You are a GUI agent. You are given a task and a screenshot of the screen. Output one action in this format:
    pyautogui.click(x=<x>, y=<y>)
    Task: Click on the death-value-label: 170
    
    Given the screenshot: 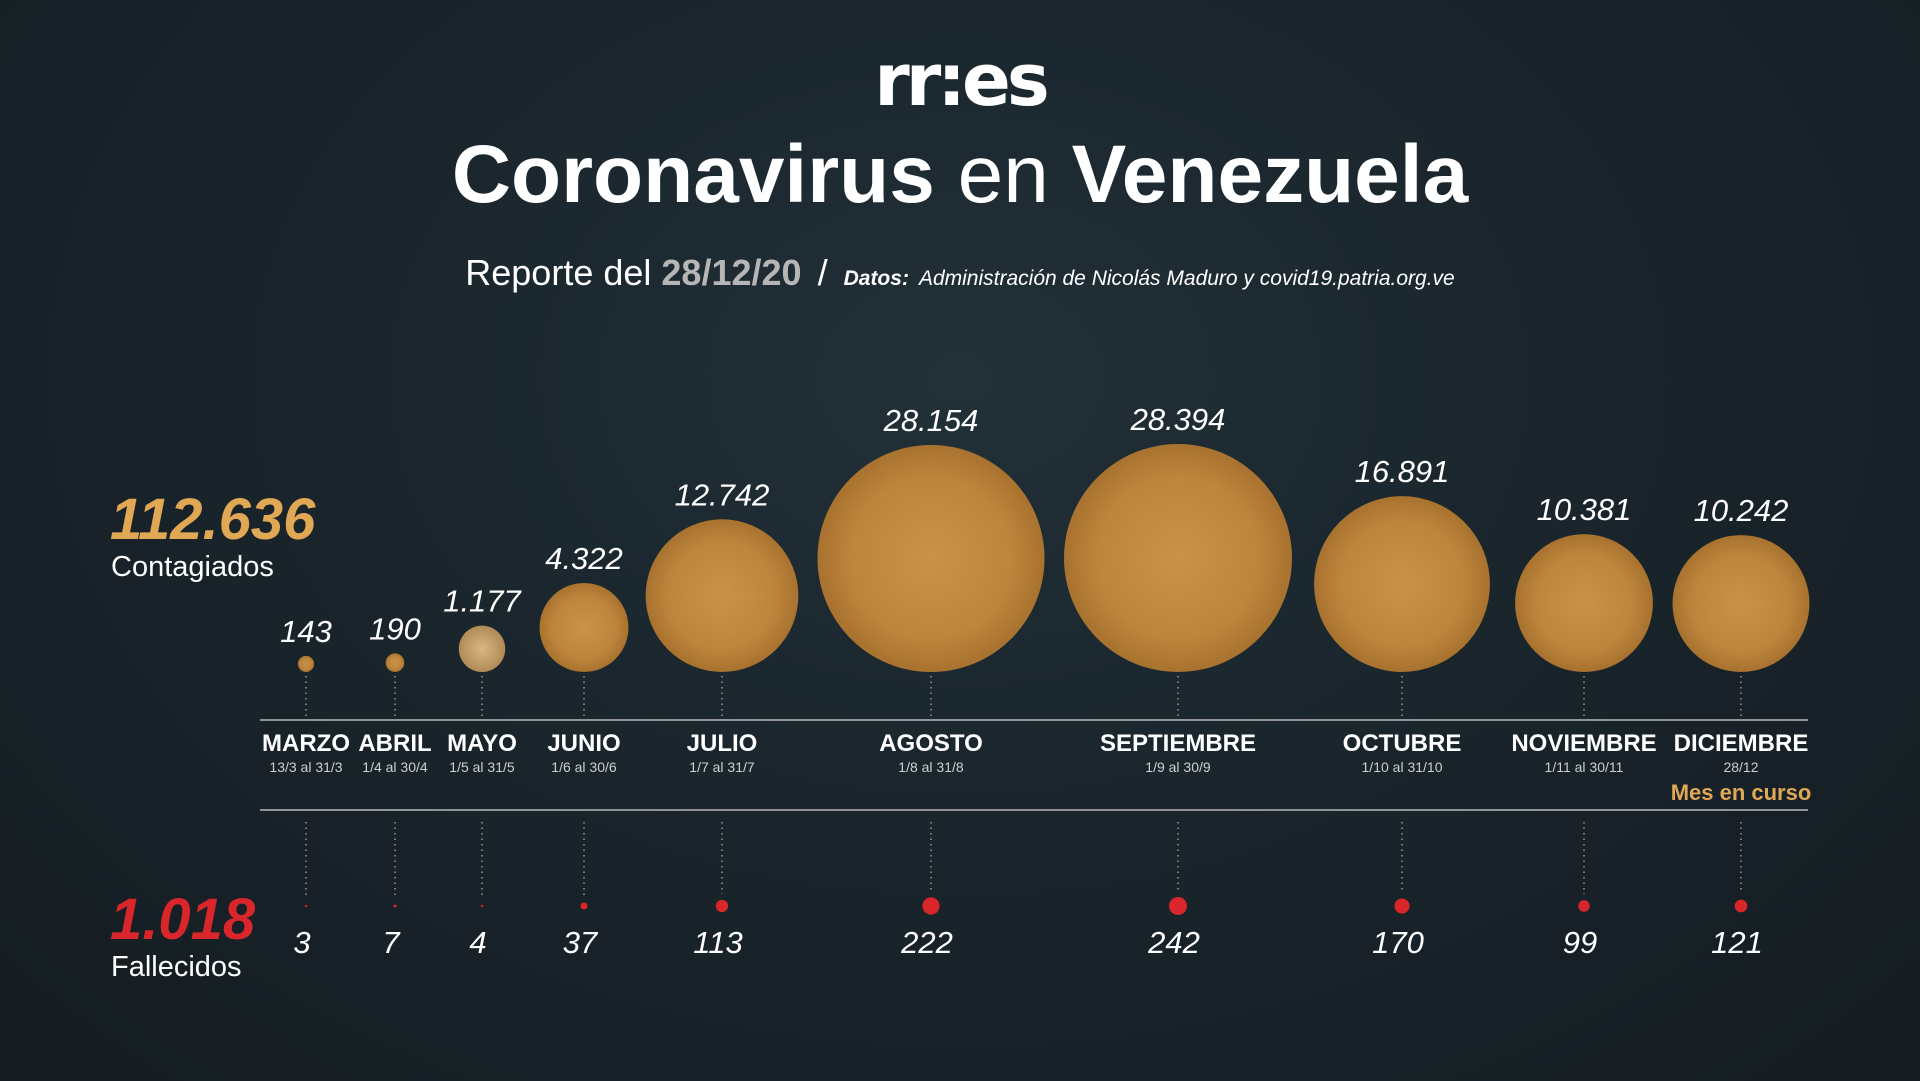 What is the action you would take?
    pyautogui.click(x=1398, y=942)
    